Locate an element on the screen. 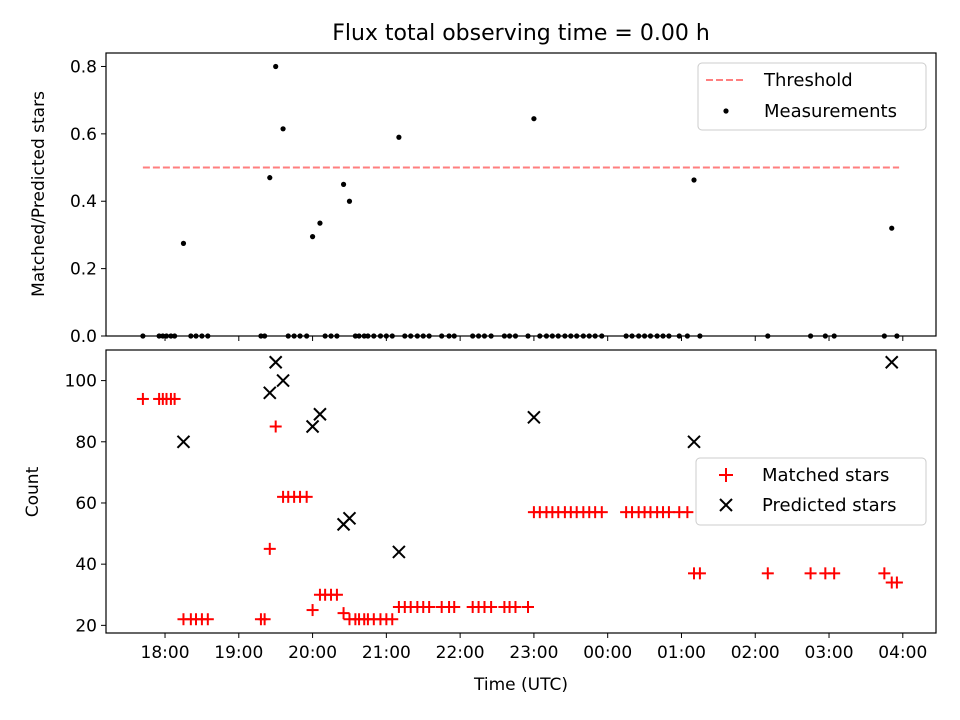 This screenshot has width=960, height=720. matched-legend-swatch is located at coordinates (726, 475).